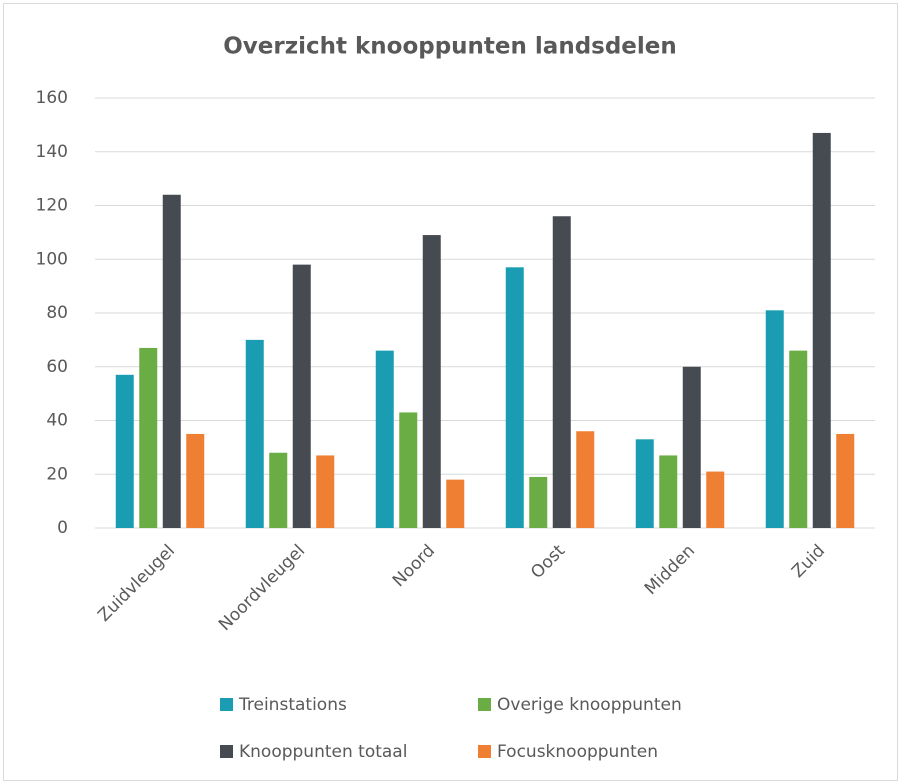  I want to click on y-tick-label: 60, so click(57, 367).